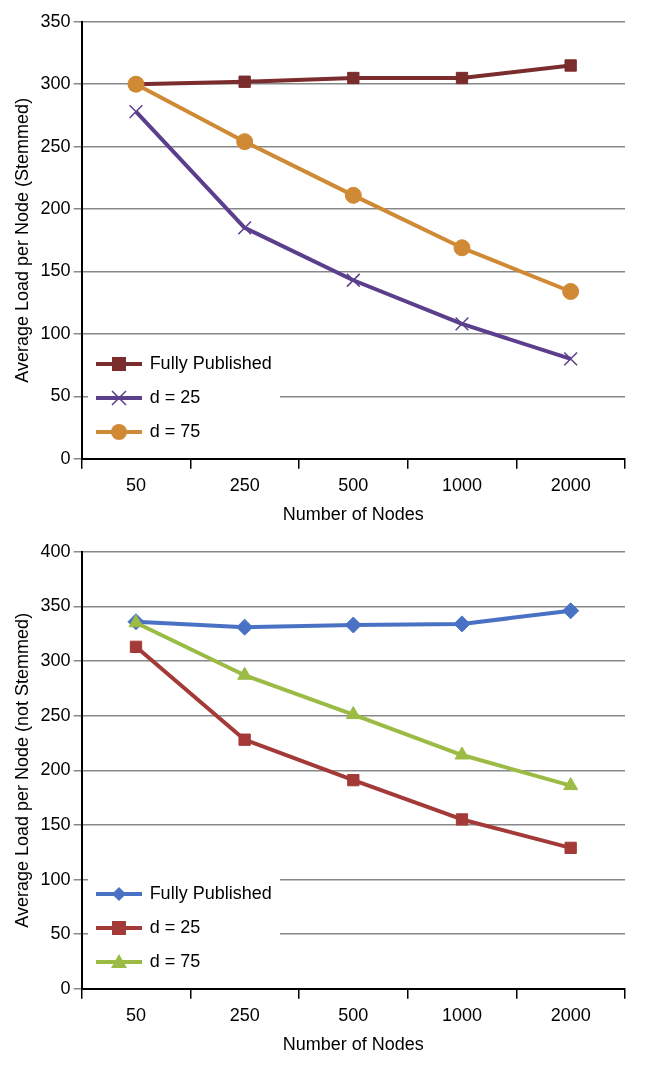 The height and width of the screenshot is (1068, 645). What do you see at coordinates (21, 240) in the screenshot?
I see `y-axis-title: Average Load per Node (Stemmed)` at bounding box center [21, 240].